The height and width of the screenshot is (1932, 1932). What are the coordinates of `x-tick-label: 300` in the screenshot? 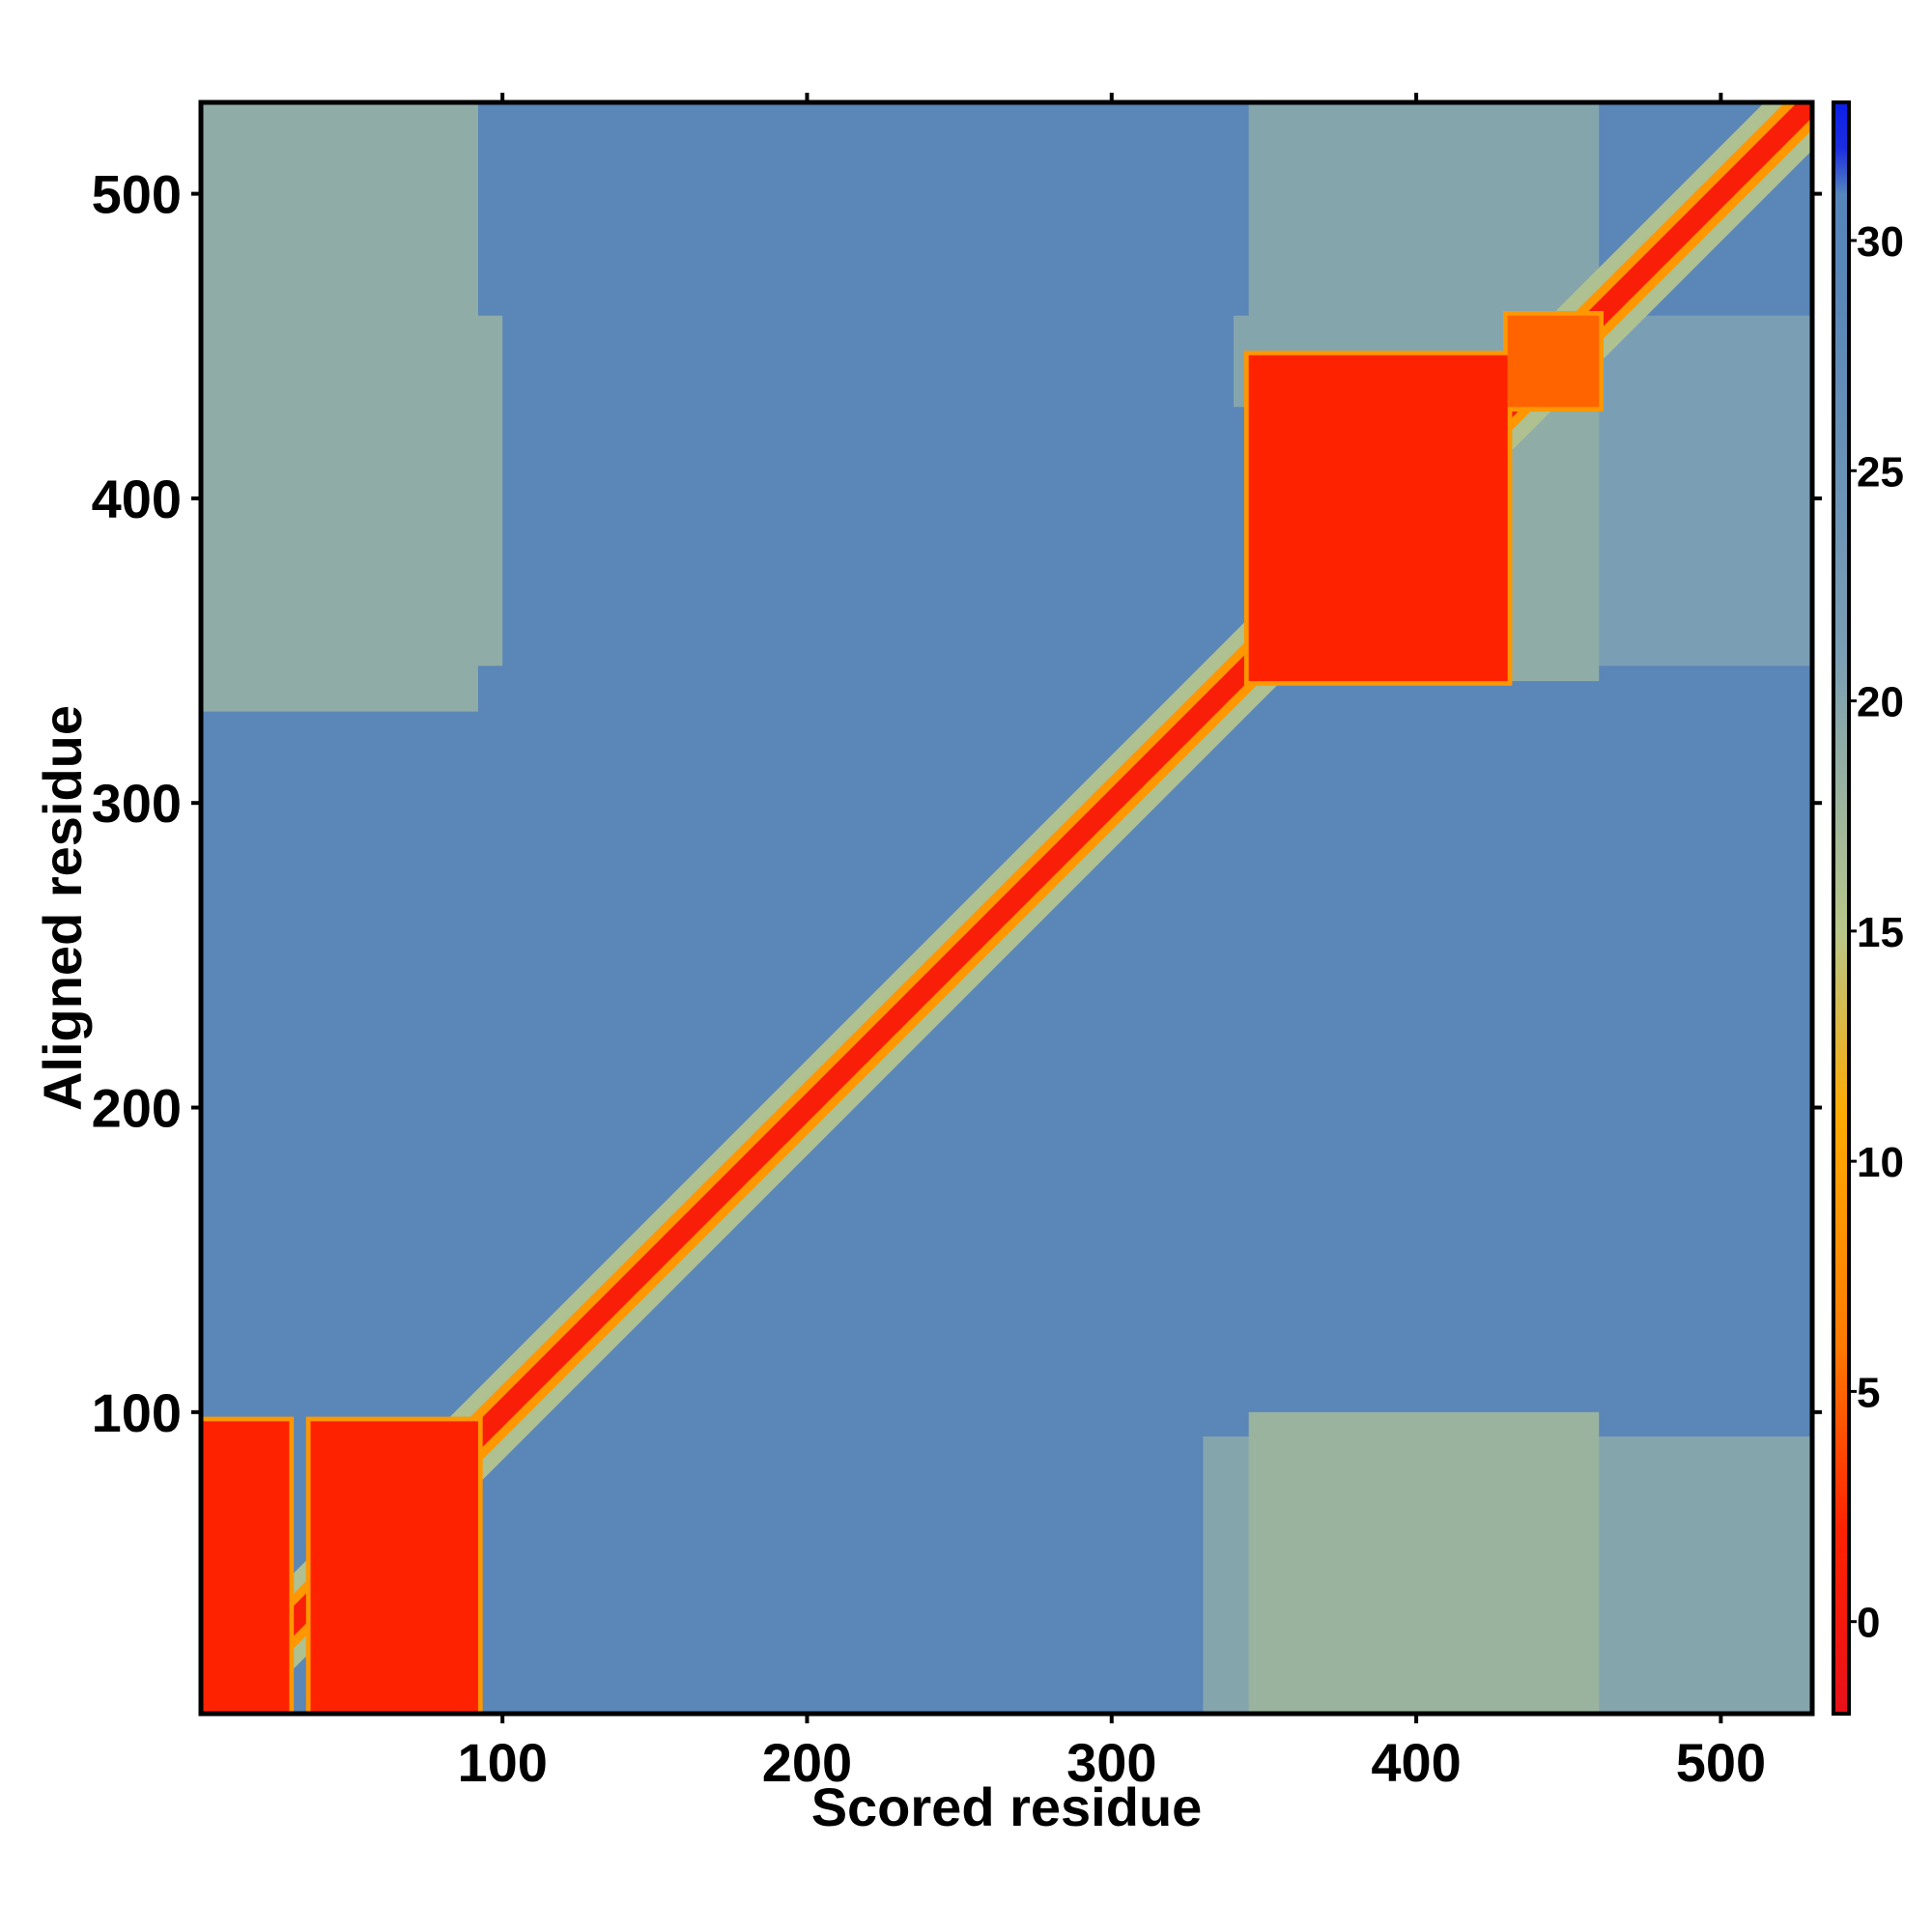 It's located at (1111, 1762).